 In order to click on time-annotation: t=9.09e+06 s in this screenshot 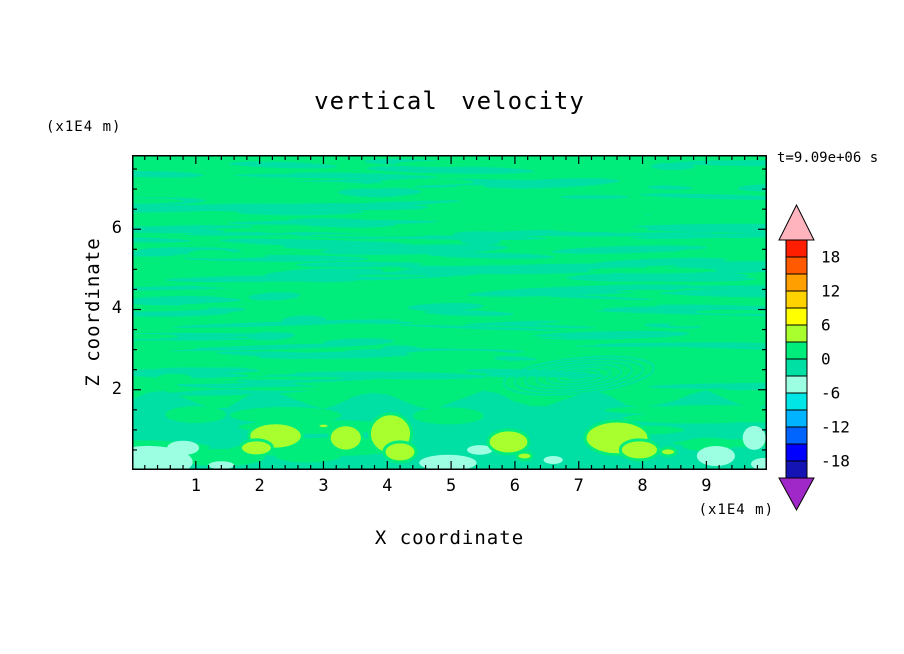, I will do `click(828, 158)`.